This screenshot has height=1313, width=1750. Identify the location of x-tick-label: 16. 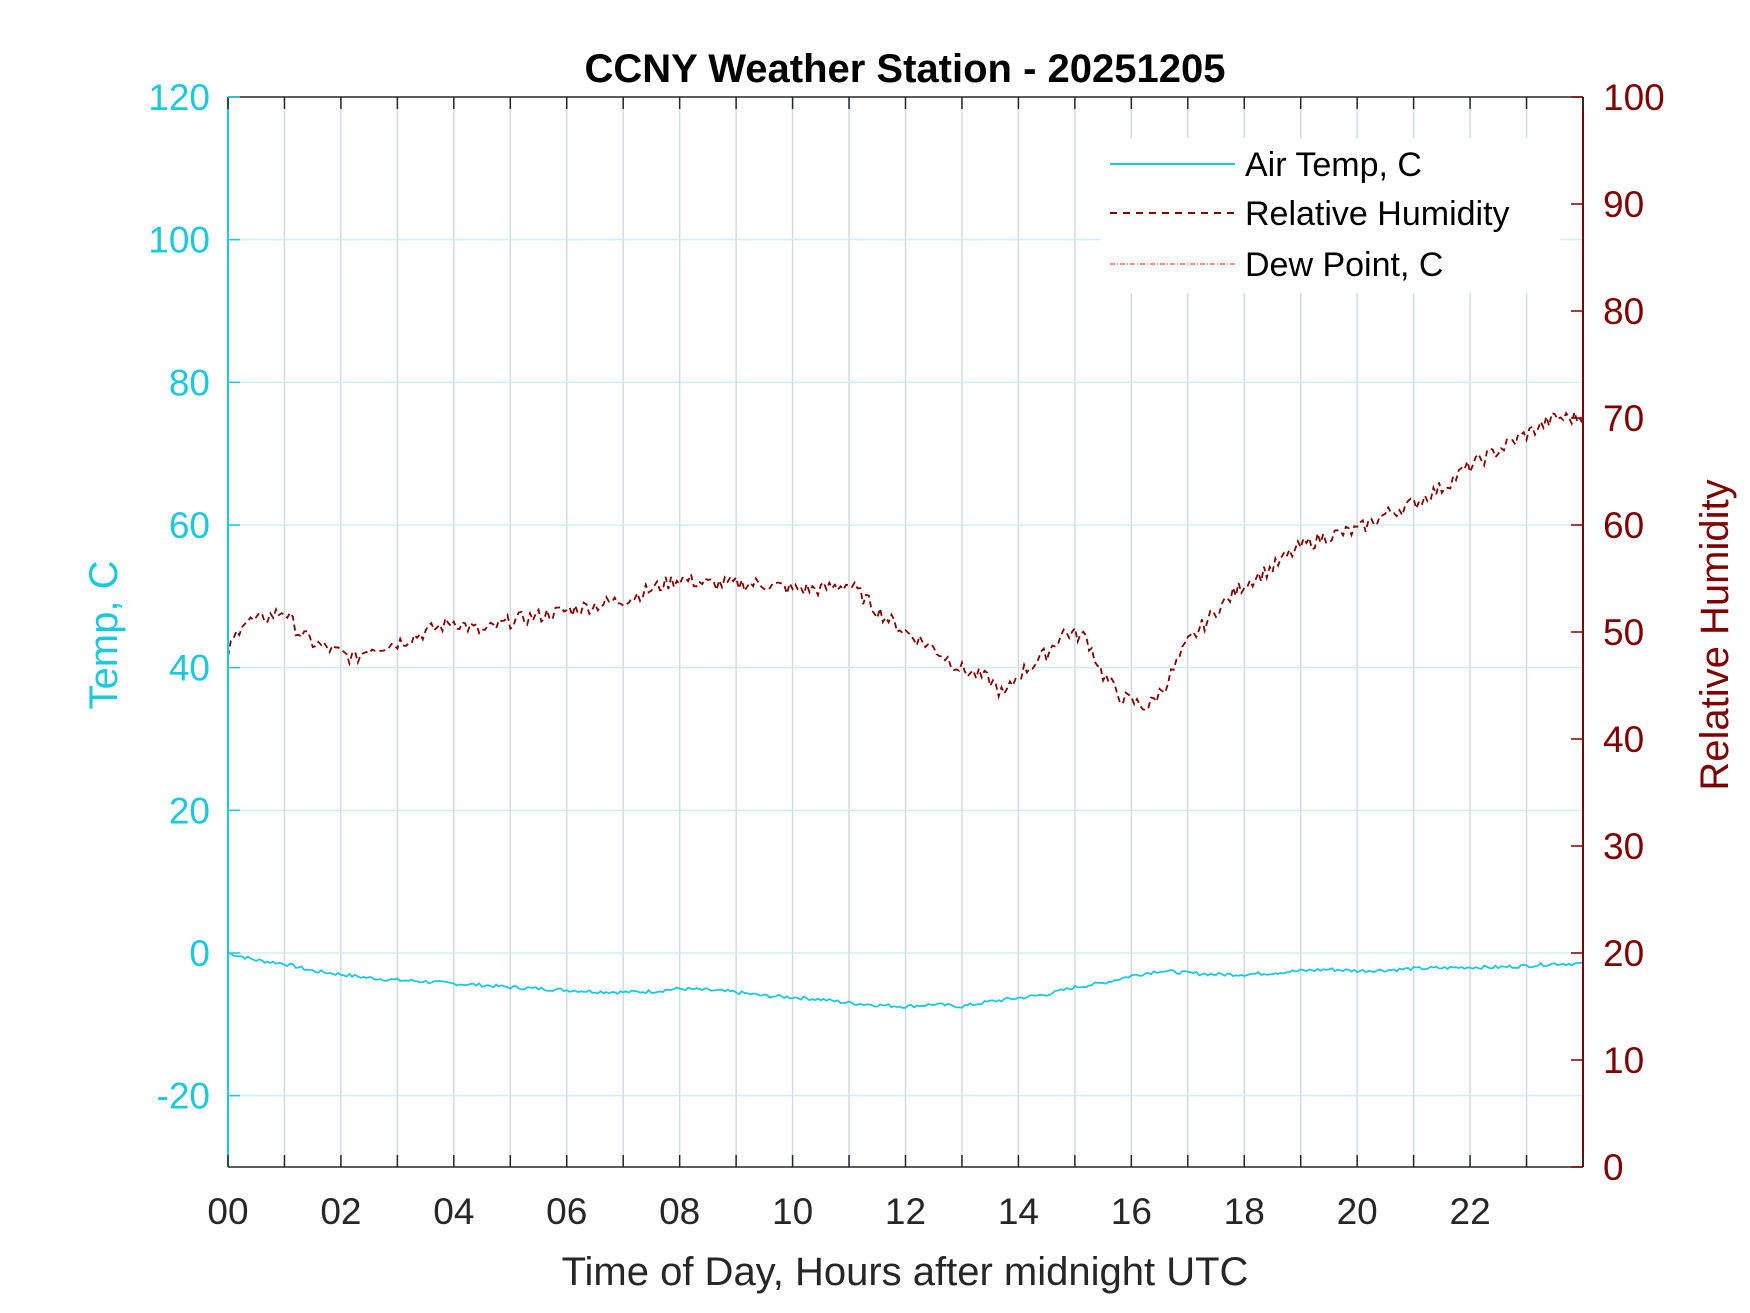
(1131, 1211).